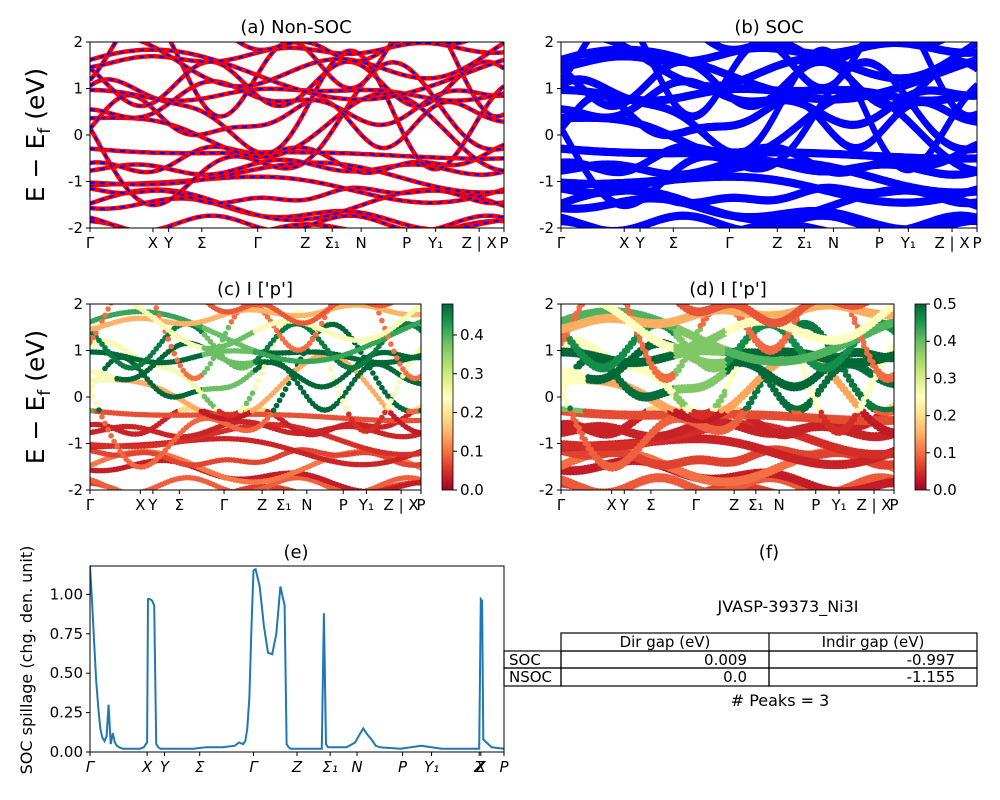 This screenshot has height=800, width=1000. Describe the element at coordinates (343, 505) in the screenshot. I see `x-tick-label: P` at that location.